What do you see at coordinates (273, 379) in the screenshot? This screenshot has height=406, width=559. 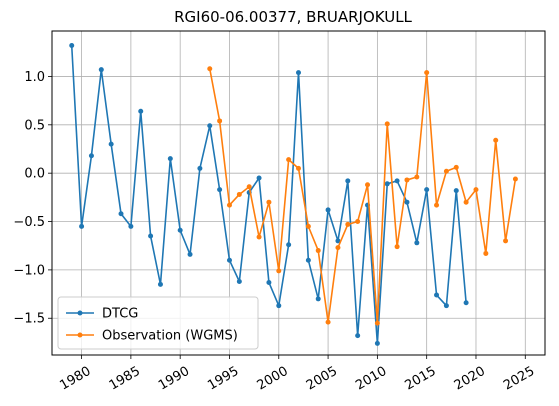 I see `x-tick-label: 2000` at bounding box center [273, 379].